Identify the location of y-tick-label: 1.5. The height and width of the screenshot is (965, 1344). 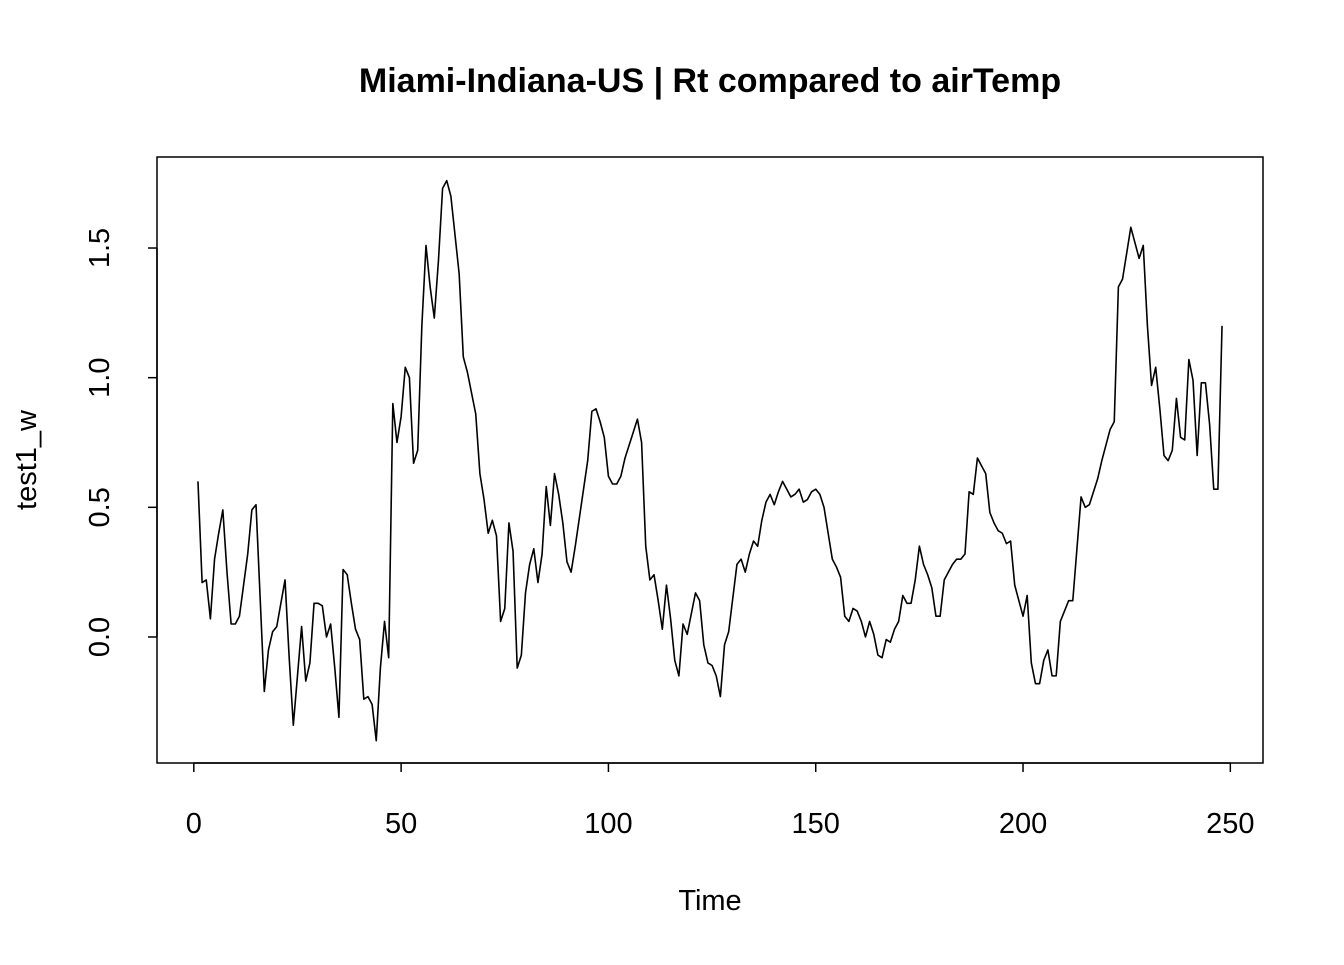
(100, 248).